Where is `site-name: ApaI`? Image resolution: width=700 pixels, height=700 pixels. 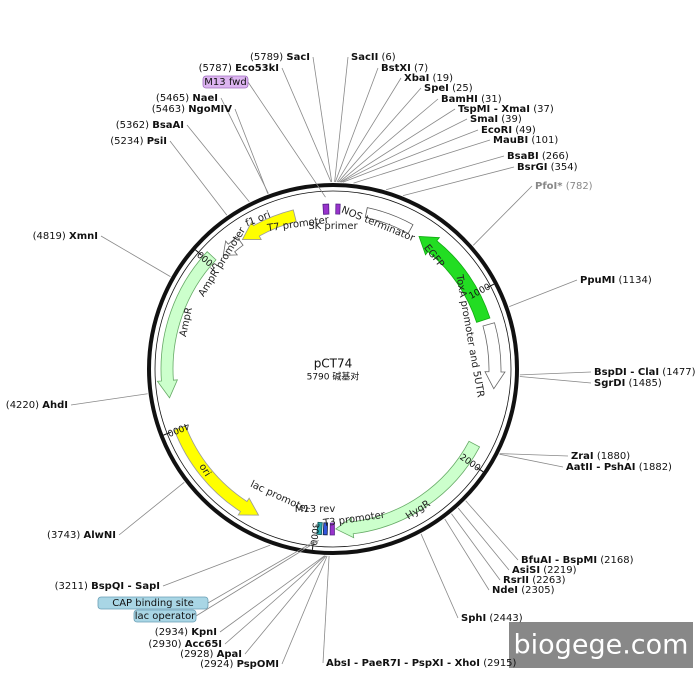 site-name: ApaI is located at coordinates (229, 654).